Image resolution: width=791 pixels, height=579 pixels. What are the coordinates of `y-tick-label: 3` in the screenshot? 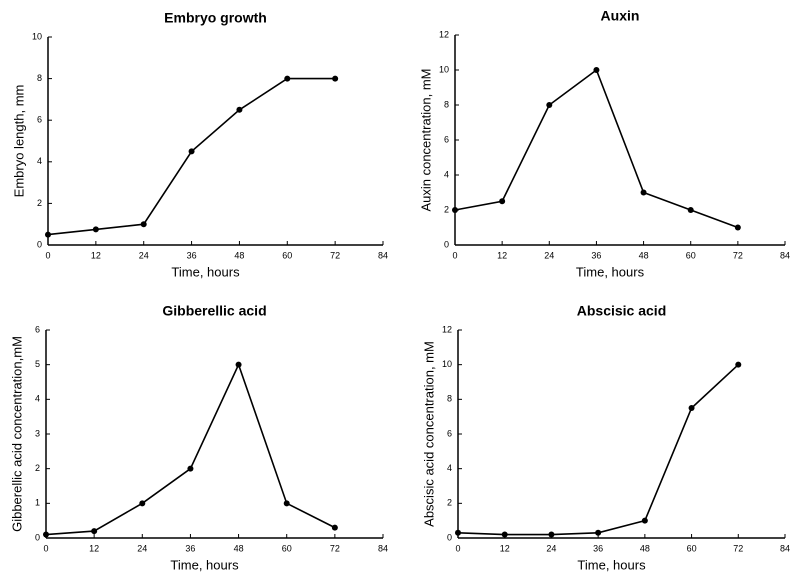 It's located at (37, 433).